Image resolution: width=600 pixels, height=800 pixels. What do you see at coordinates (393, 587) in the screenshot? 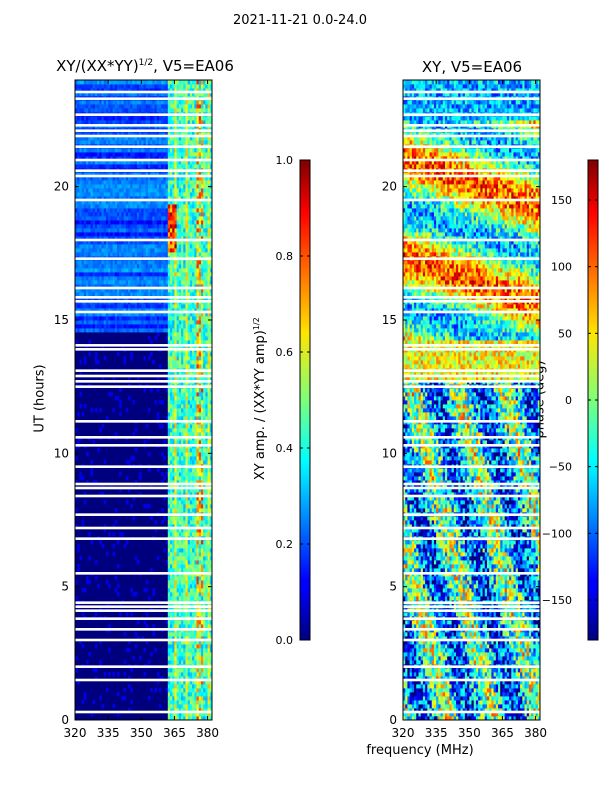
I see `right-y-tick-label: 5` at bounding box center [393, 587].